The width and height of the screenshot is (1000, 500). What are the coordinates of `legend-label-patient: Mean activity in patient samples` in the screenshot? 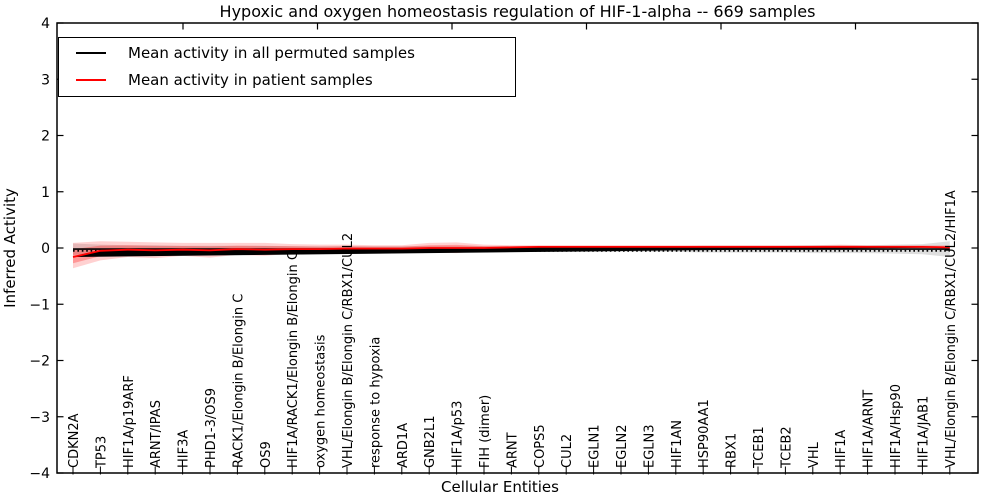 It's located at (250, 79).